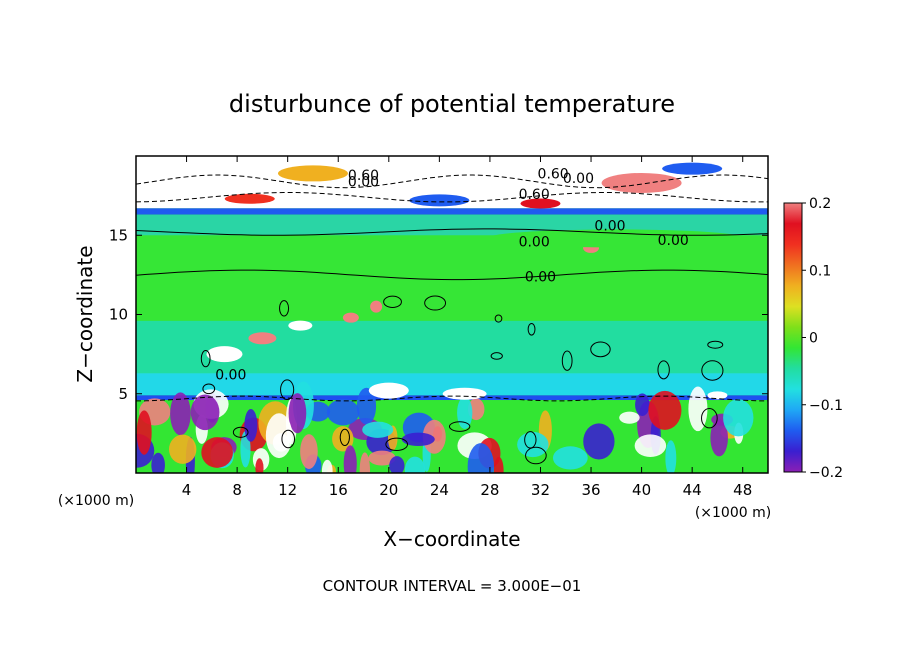 The height and width of the screenshot is (658, 904). I want to click on y-tick-label: 10, so click(118, 315).